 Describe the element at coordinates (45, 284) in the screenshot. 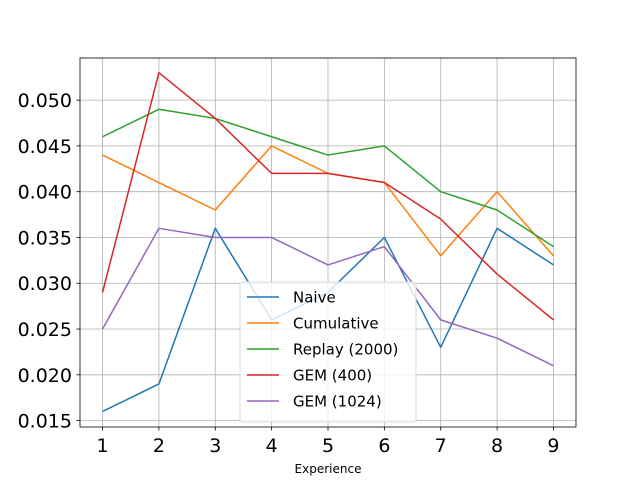

I see `y-tick-label: 0.030` at that location.